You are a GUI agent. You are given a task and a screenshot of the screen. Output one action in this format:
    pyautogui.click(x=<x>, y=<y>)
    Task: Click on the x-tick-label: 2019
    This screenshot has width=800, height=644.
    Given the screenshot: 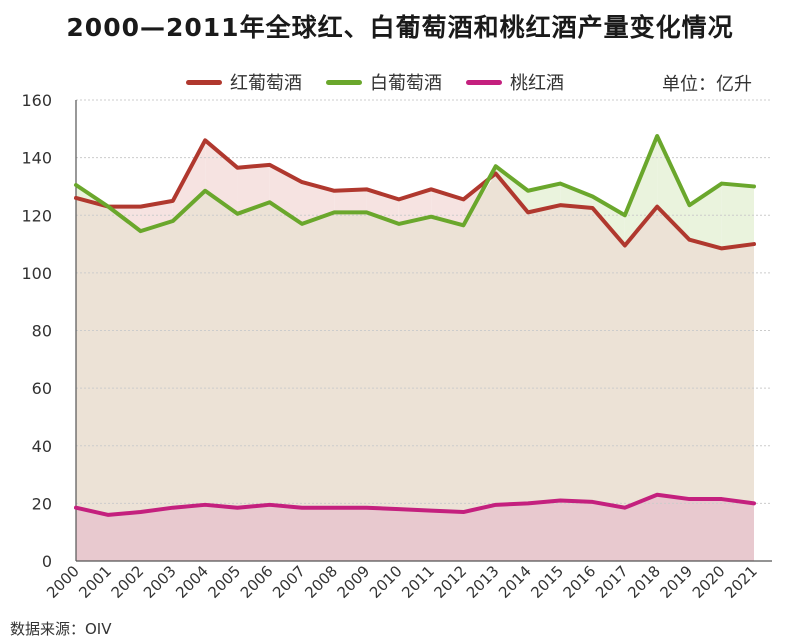 What is the action you would take?
    pyautogui.click(x=677, y=582)
    